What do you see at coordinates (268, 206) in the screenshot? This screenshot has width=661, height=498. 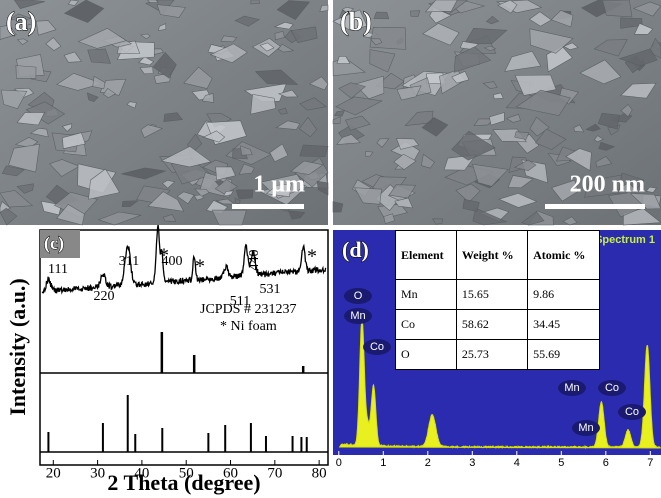 I see `scale-bar` at bounding box center [268, 206].